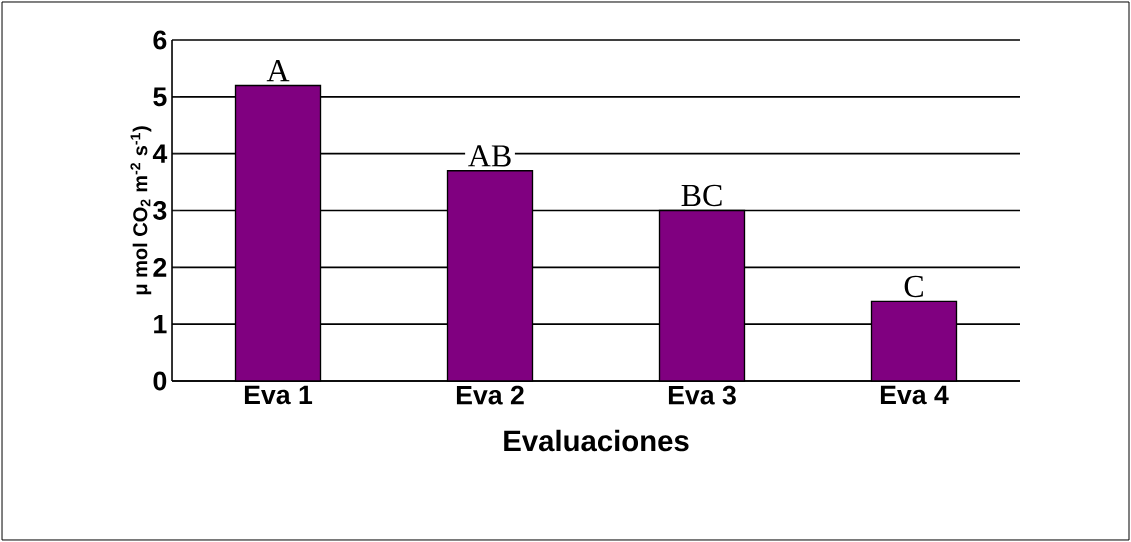 The height and width of the screenshot is (542, 1131). Describe the element at coordinates (160, 324) in the screenshot. I see `y-tick-label: 1` at that location.